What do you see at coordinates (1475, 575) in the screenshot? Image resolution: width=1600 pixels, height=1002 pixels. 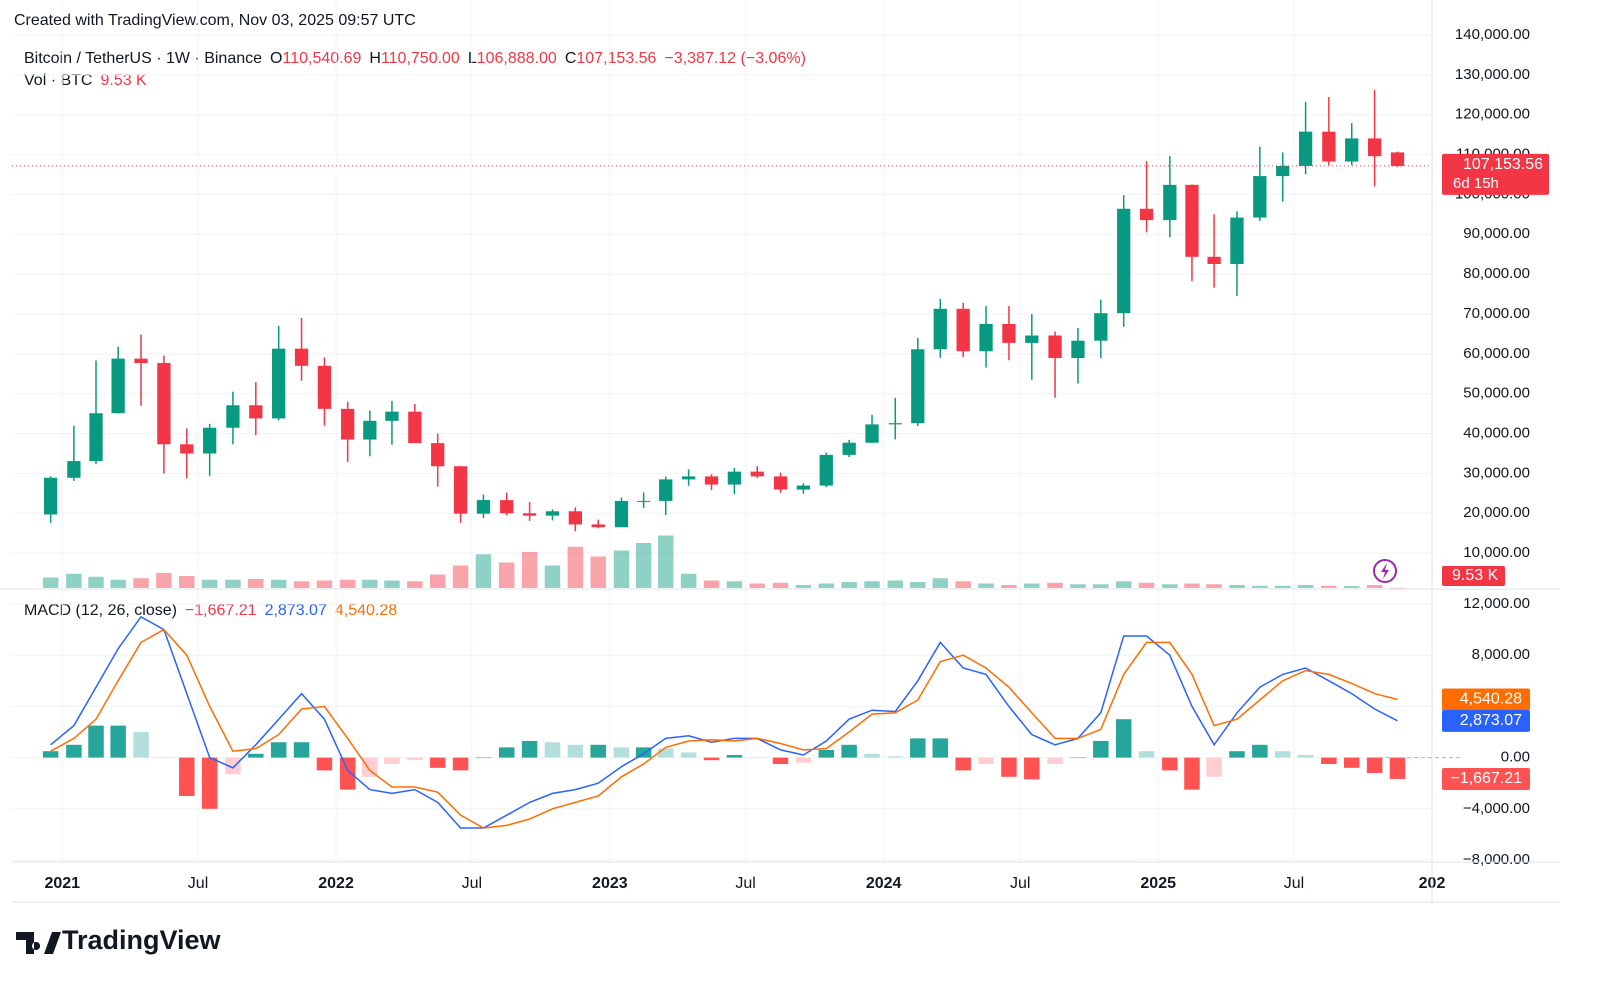 I see `volume-box-label: 9.53 K` at bounding box center [1475, 575].